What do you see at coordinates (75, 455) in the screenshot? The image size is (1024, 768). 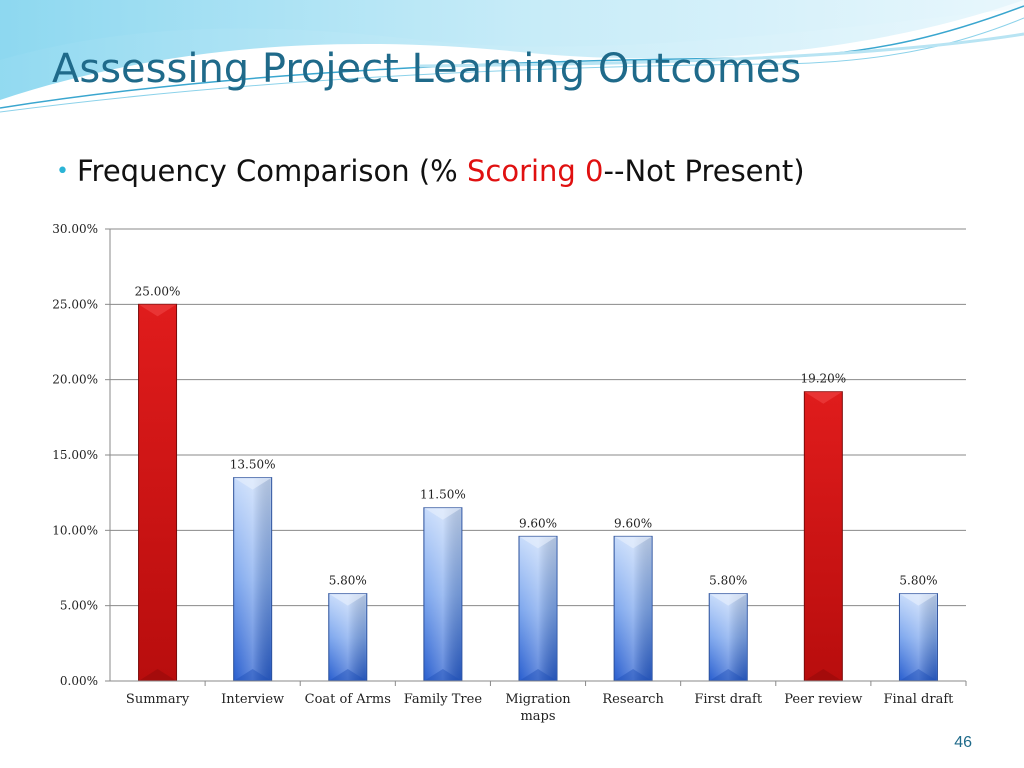 I see `y-tick-label: 15.00%` at bounding box center [75, 455].